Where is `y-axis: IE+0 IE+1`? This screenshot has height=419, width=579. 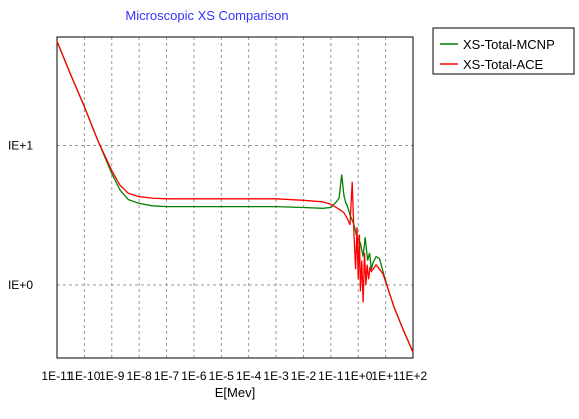 y-axis: IE+0 IE+1 is located at coordinates (20, 216).